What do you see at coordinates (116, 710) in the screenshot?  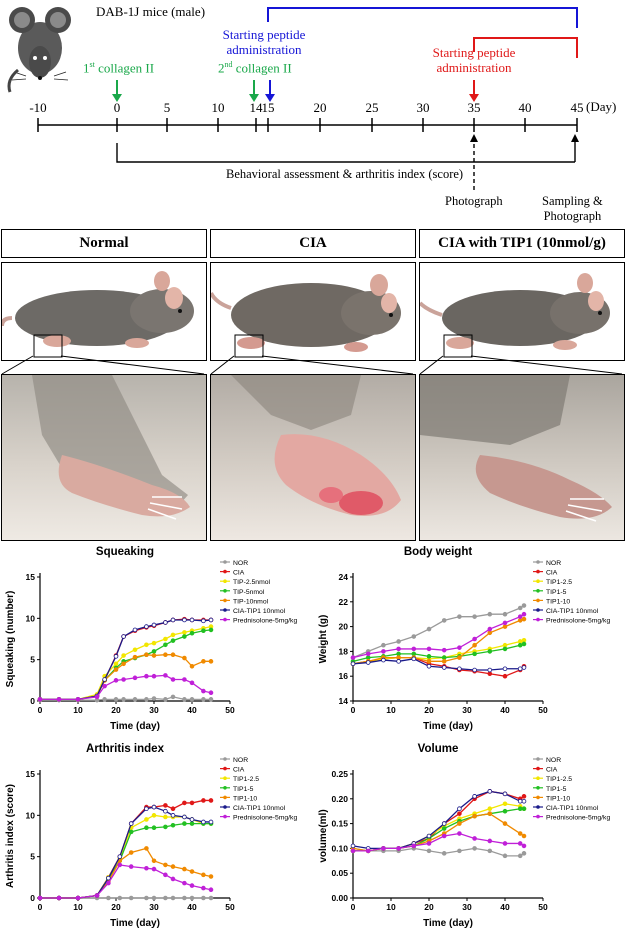 I see `x-tick-label: 20` at bounding box center [116, 710].